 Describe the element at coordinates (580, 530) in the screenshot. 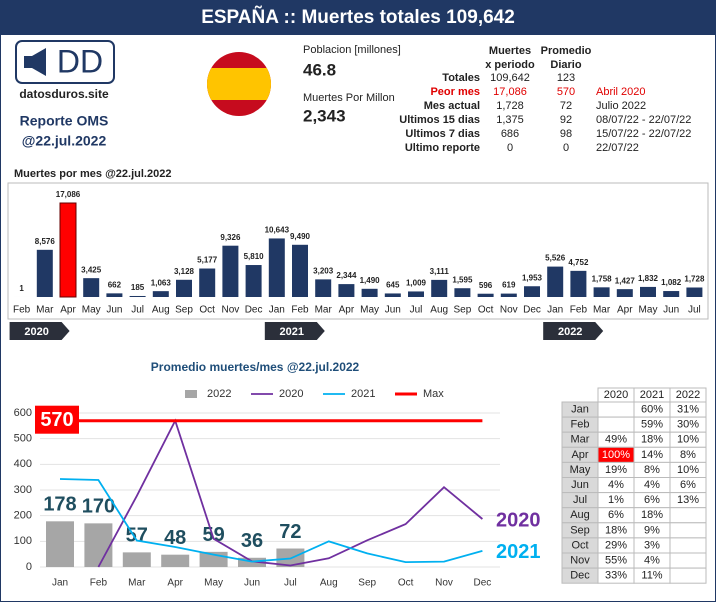

I see `table-text: Sep` at that location.